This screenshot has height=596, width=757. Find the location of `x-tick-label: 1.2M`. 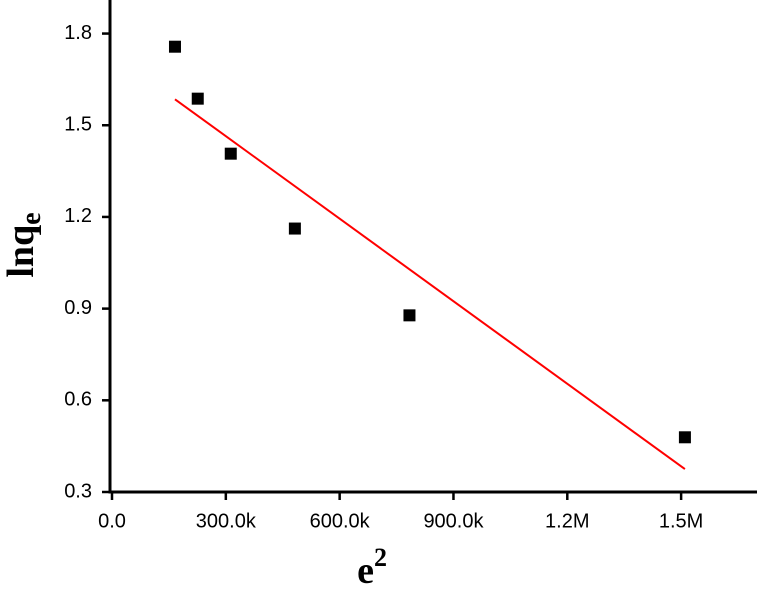

x-tick-label: 1.2M is located at coordinates (567, 521).